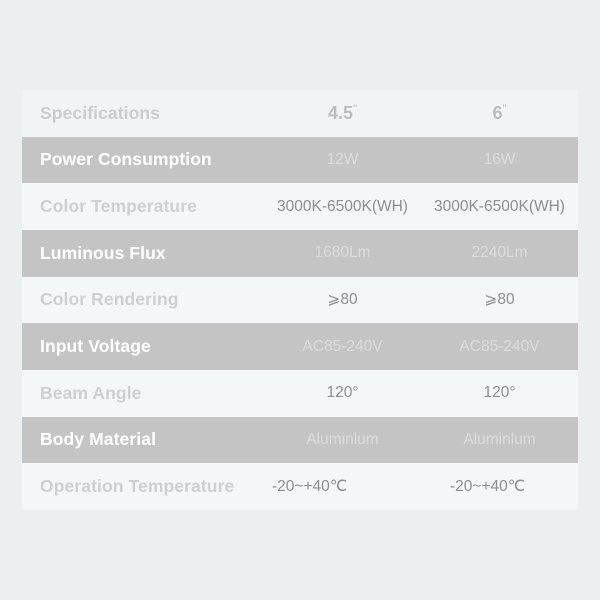 Image resolution: width=600 pixels, height=600 pixels. Describe the element at coordinates (137, 486) in the screenshot. I see `row-label: Operation Temperature` at that location.